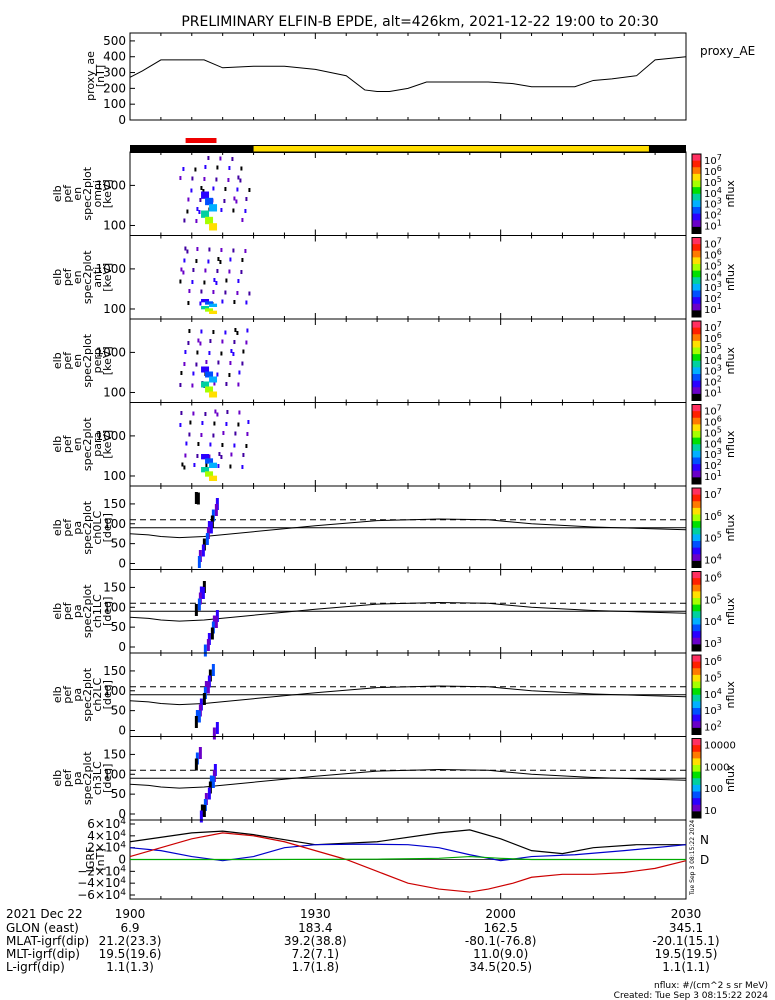  I want to click on ylabel-line: en, so click(77, 194).